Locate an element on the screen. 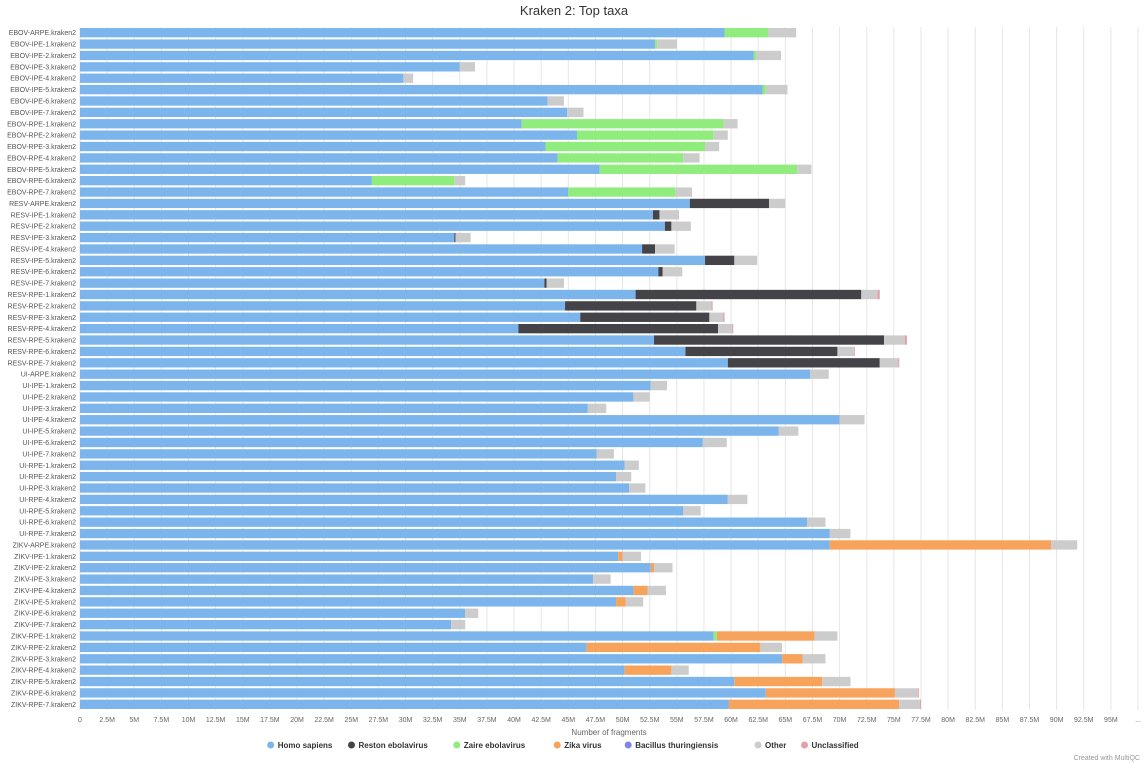  x-tick-label: 12.5M is located at coordinates (216, 720).